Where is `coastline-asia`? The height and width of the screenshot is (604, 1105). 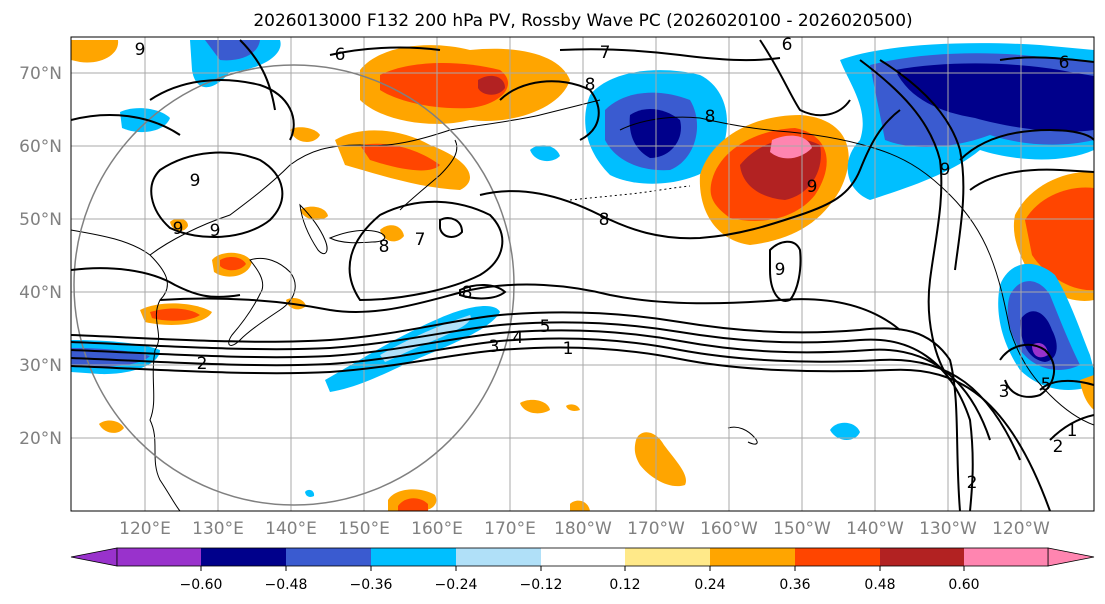
coastline-asia is located at coordinates (126, 370).